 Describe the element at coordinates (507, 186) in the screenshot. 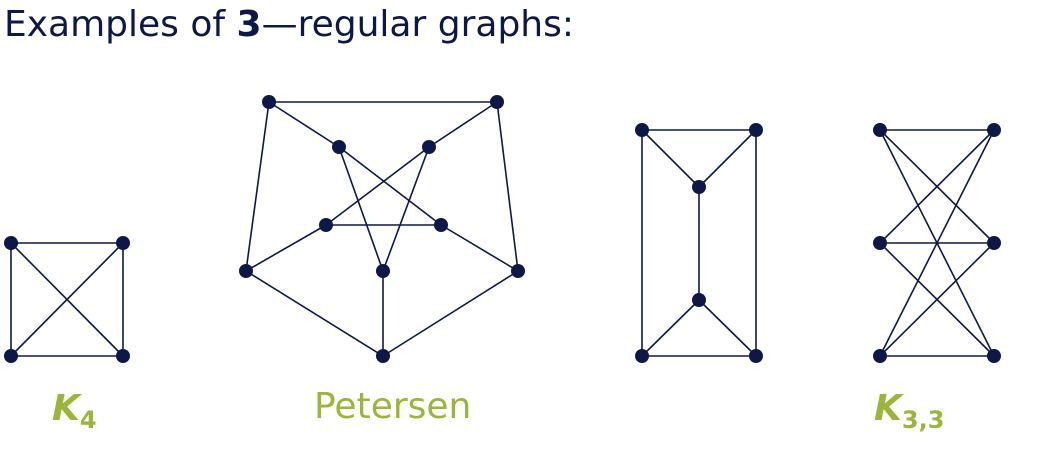

I see `petersen-edge-o2-o3` at that location.